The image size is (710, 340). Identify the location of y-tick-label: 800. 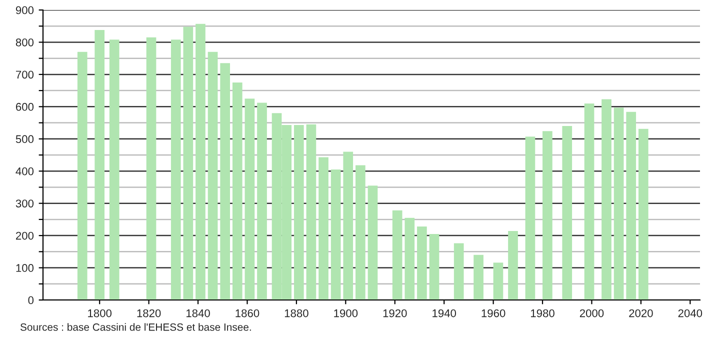
(25, 42).